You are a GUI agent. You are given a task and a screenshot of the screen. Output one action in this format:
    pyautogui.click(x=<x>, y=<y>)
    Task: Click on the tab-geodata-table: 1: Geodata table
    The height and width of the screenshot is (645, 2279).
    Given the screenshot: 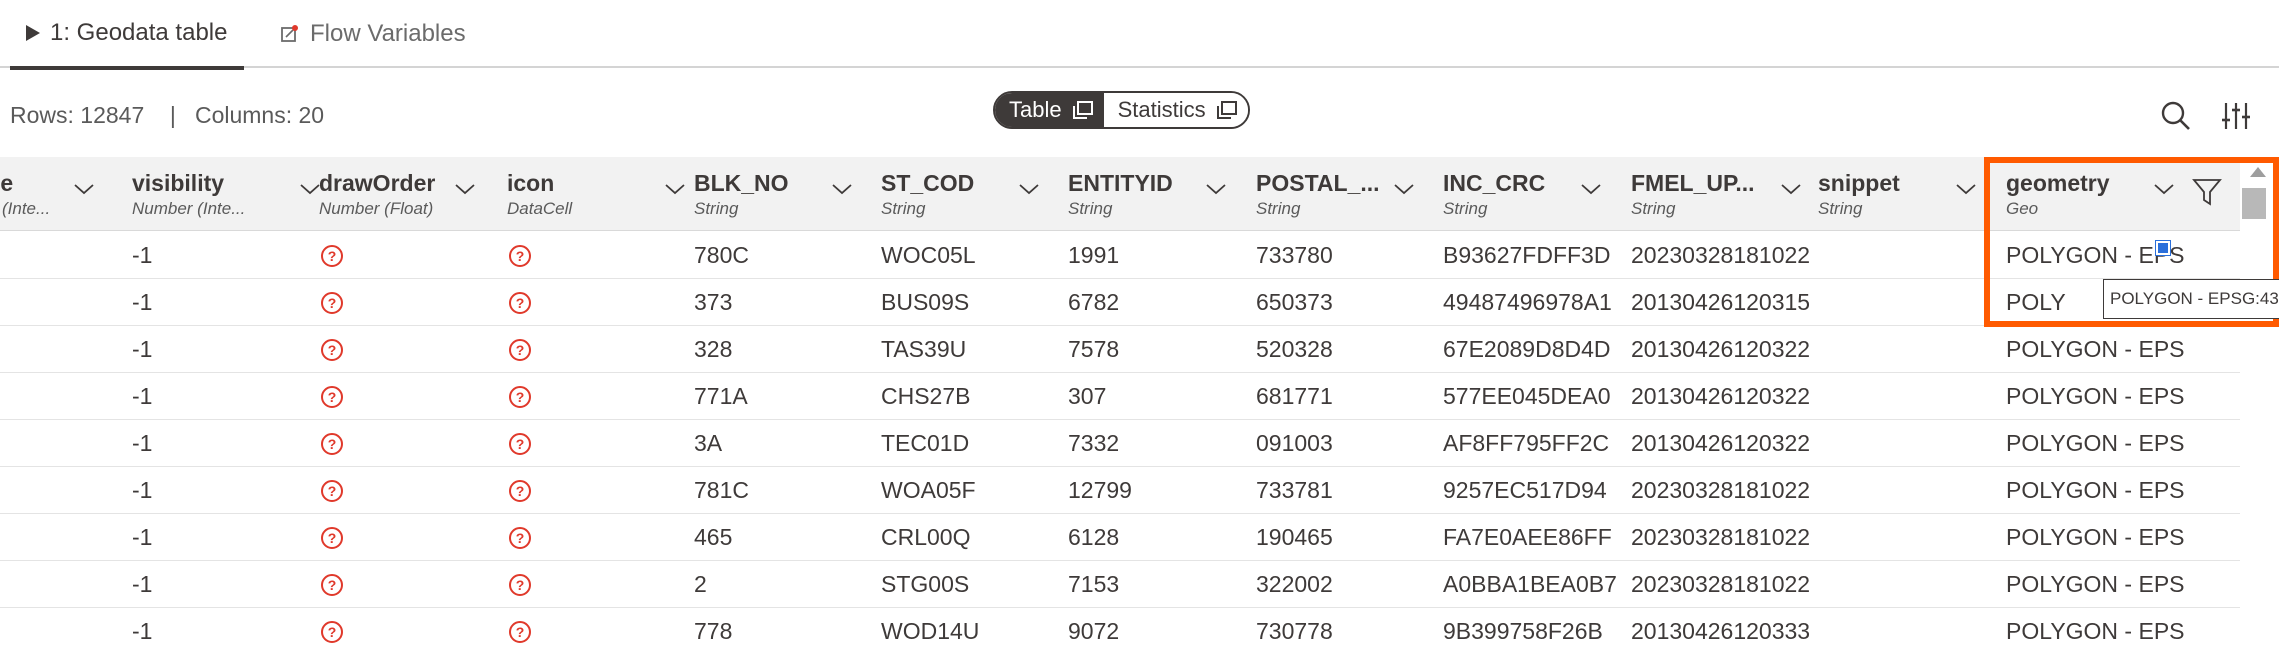 What is the action you would take?
    pyautogui.click(x=127, y=35)
    